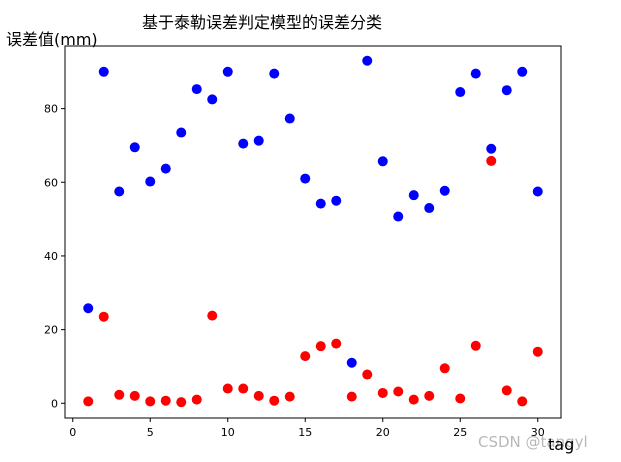 This screenshot has height=462, width=621. Describe the element at coordinates (51, 256) in the screenshot. I see `y-tick-label: 40` at that location.